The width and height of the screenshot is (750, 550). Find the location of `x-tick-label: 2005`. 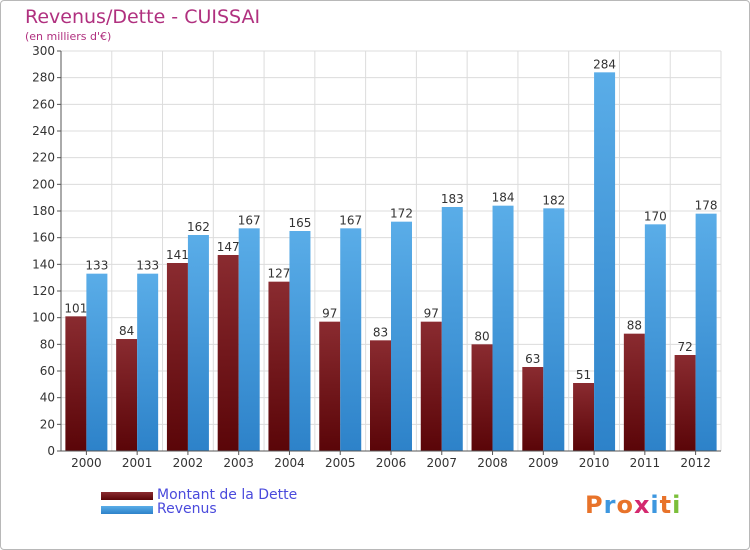

x-tick-label: 2005 is located at coordinates (340, 463).